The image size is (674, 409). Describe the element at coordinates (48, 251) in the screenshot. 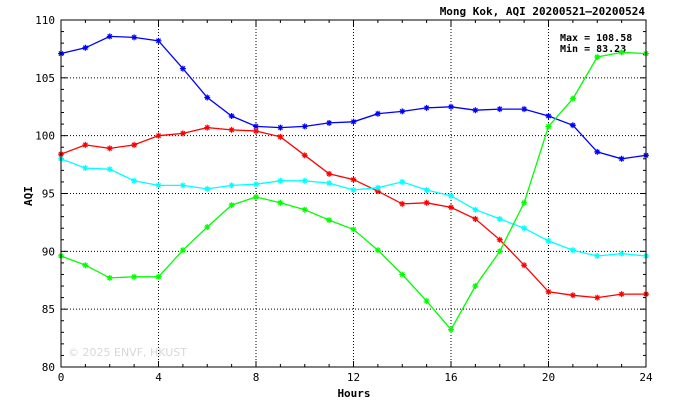

I see `y-tick-label: 90` at that location.